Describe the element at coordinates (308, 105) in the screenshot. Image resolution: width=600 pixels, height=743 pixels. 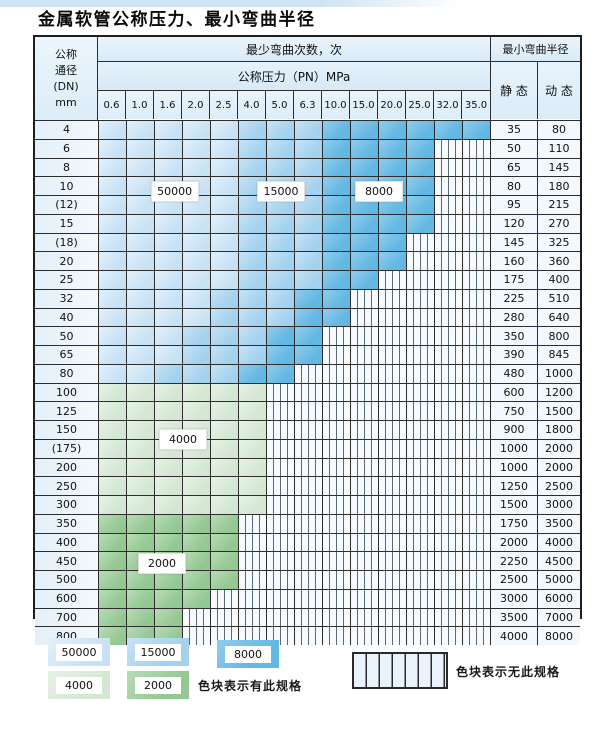
I see `pressure-column-label: 6.3` at that location.